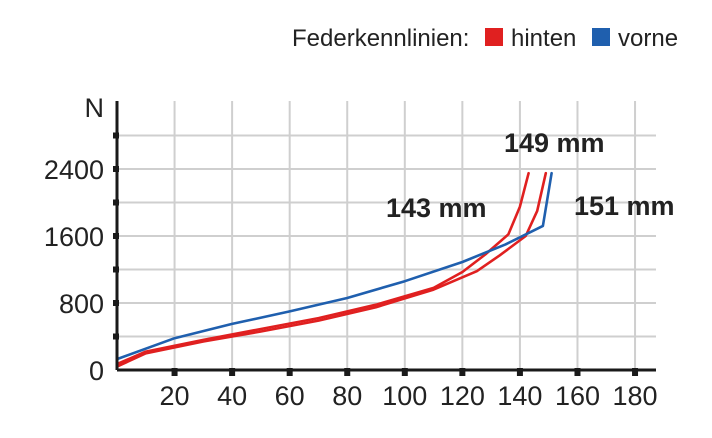 This screenshot has width=712, height=438. What do you see at coordinates (347, 396) in the screenshot?
I see `x-tick-label-80: 80` at bounding box center [347, 396].